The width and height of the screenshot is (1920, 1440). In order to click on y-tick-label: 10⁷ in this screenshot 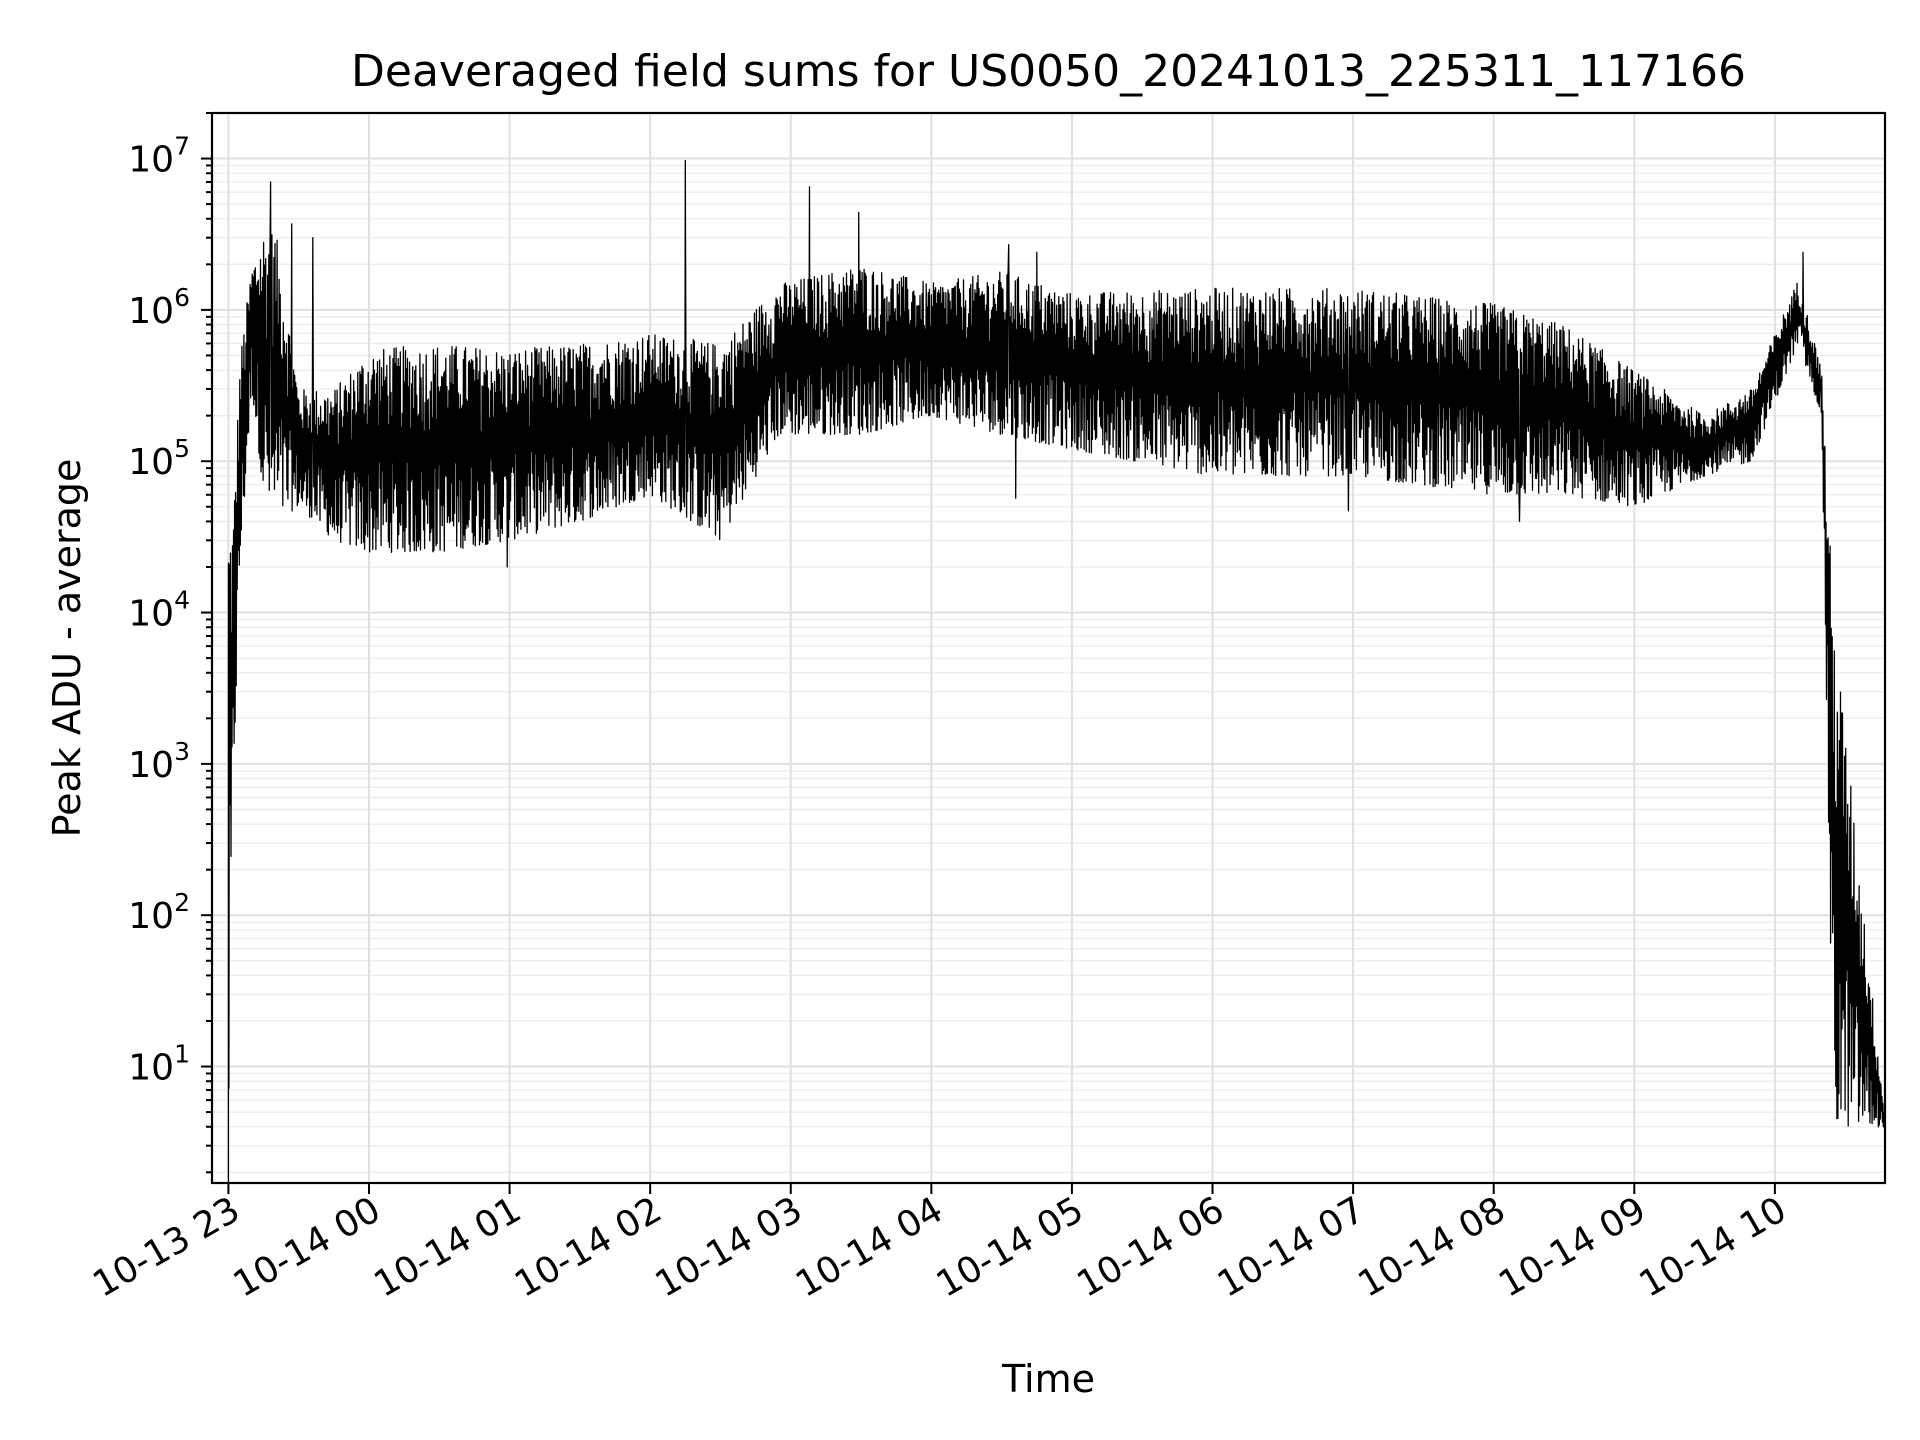, I will do `click(159, 156)`.